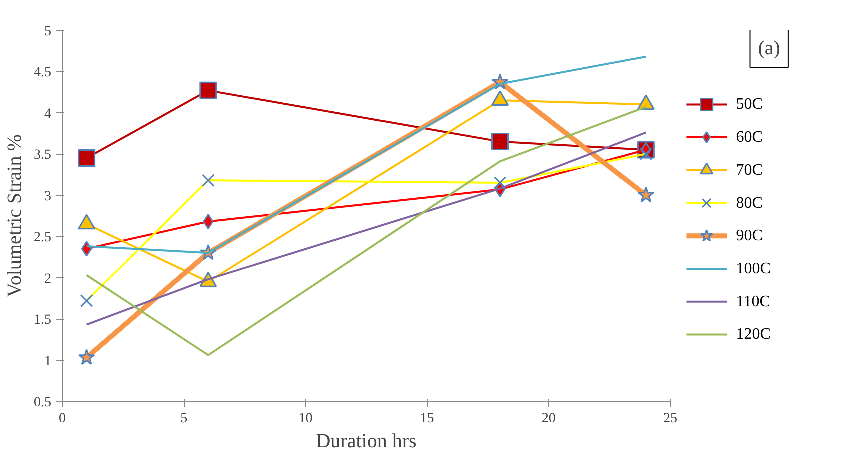  What do you see at coordinates (305, 419) in the screenshot?
I see `x-tick-label: 10` at bounding box center [305, 419].